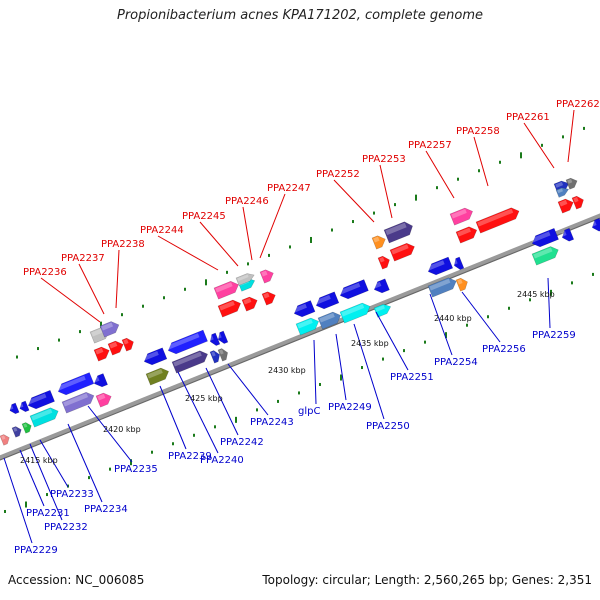 Image resolution: width=600 pixels, height=600 pixels. Describe the element at coordinates (289, 188) in the screenshot. I see `gene-label-top: PPA2247` at that location.